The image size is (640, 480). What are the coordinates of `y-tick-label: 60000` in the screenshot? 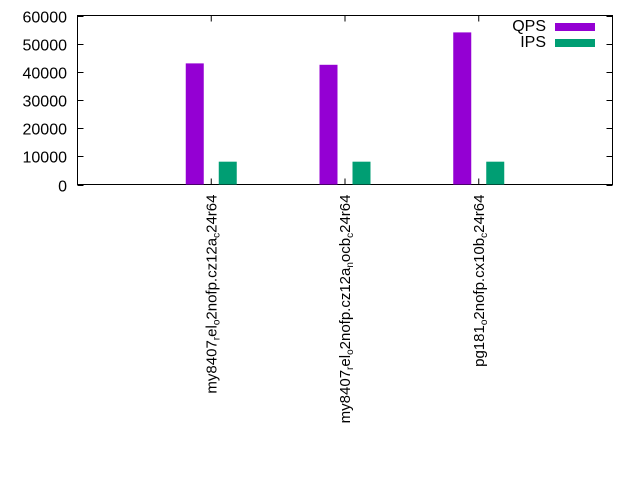 It's located at (45, 18).